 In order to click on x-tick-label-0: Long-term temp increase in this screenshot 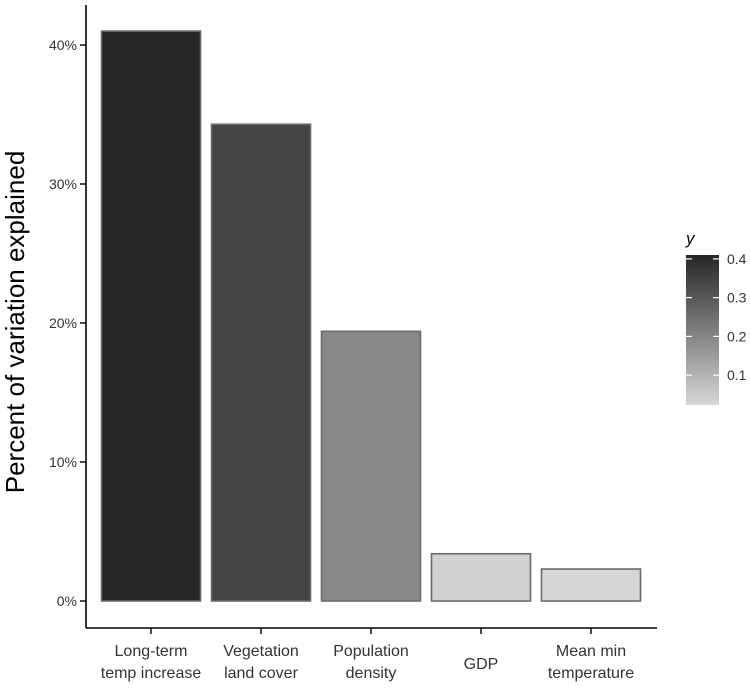, I will do `click(151, 662)`.